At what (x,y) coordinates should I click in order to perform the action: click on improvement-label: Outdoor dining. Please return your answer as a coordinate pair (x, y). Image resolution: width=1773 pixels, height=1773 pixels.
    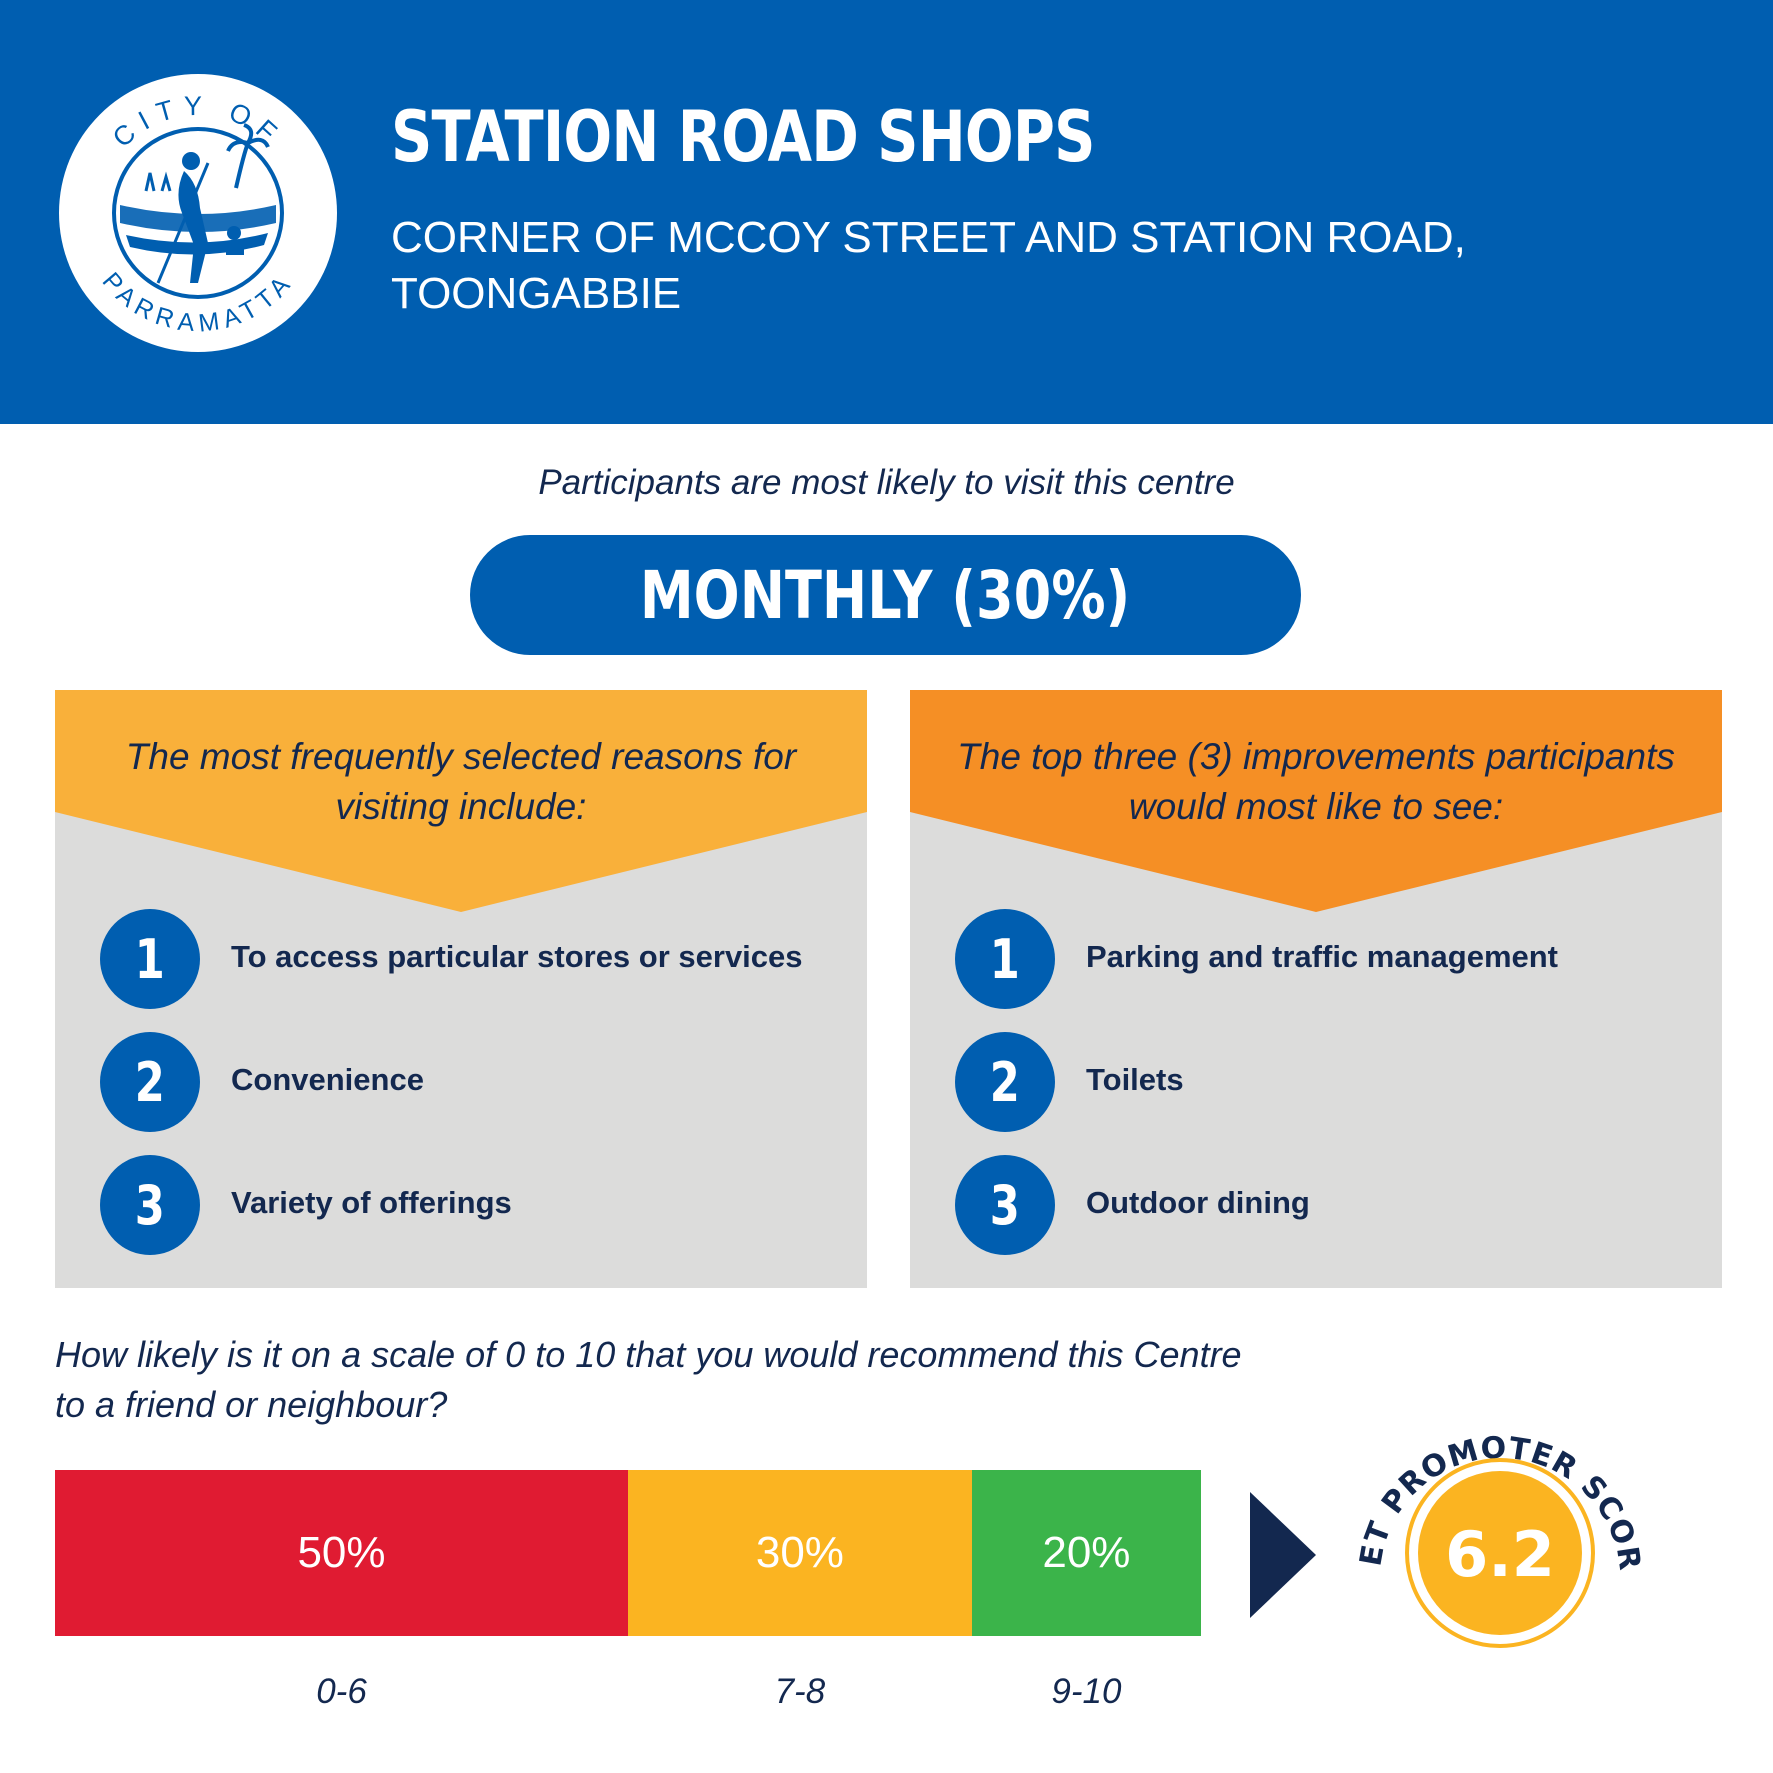
    Looking at the image, I should click on (1198, 1202).